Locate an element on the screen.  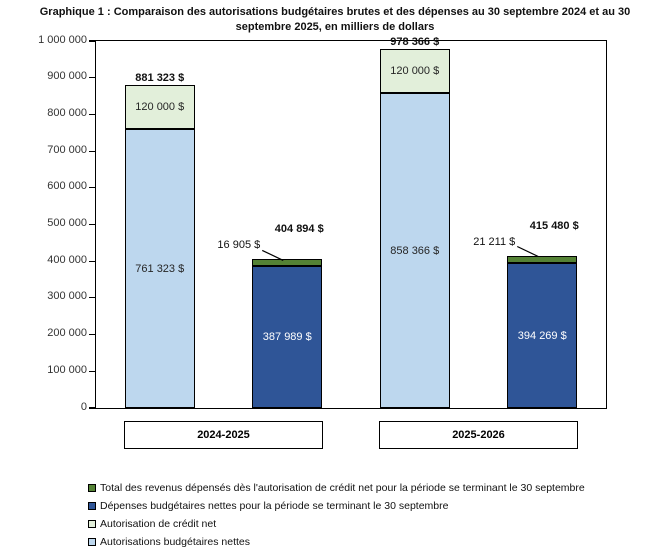
y-axis-tick-label: 700 000 is located at coordinates (67, 149).